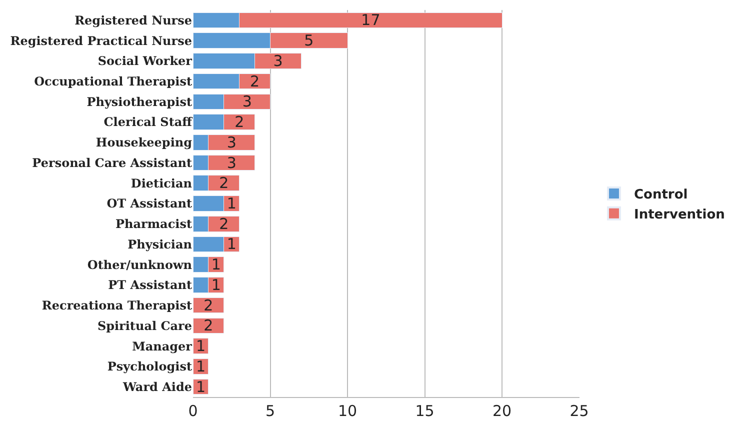 The width and height of the screenshot is (740, 430). What do you see at coordinates (101, 41) in the screenshot?
I see `y-tick-label: Registered Practical Nurse` at bounding box center [101, 41].